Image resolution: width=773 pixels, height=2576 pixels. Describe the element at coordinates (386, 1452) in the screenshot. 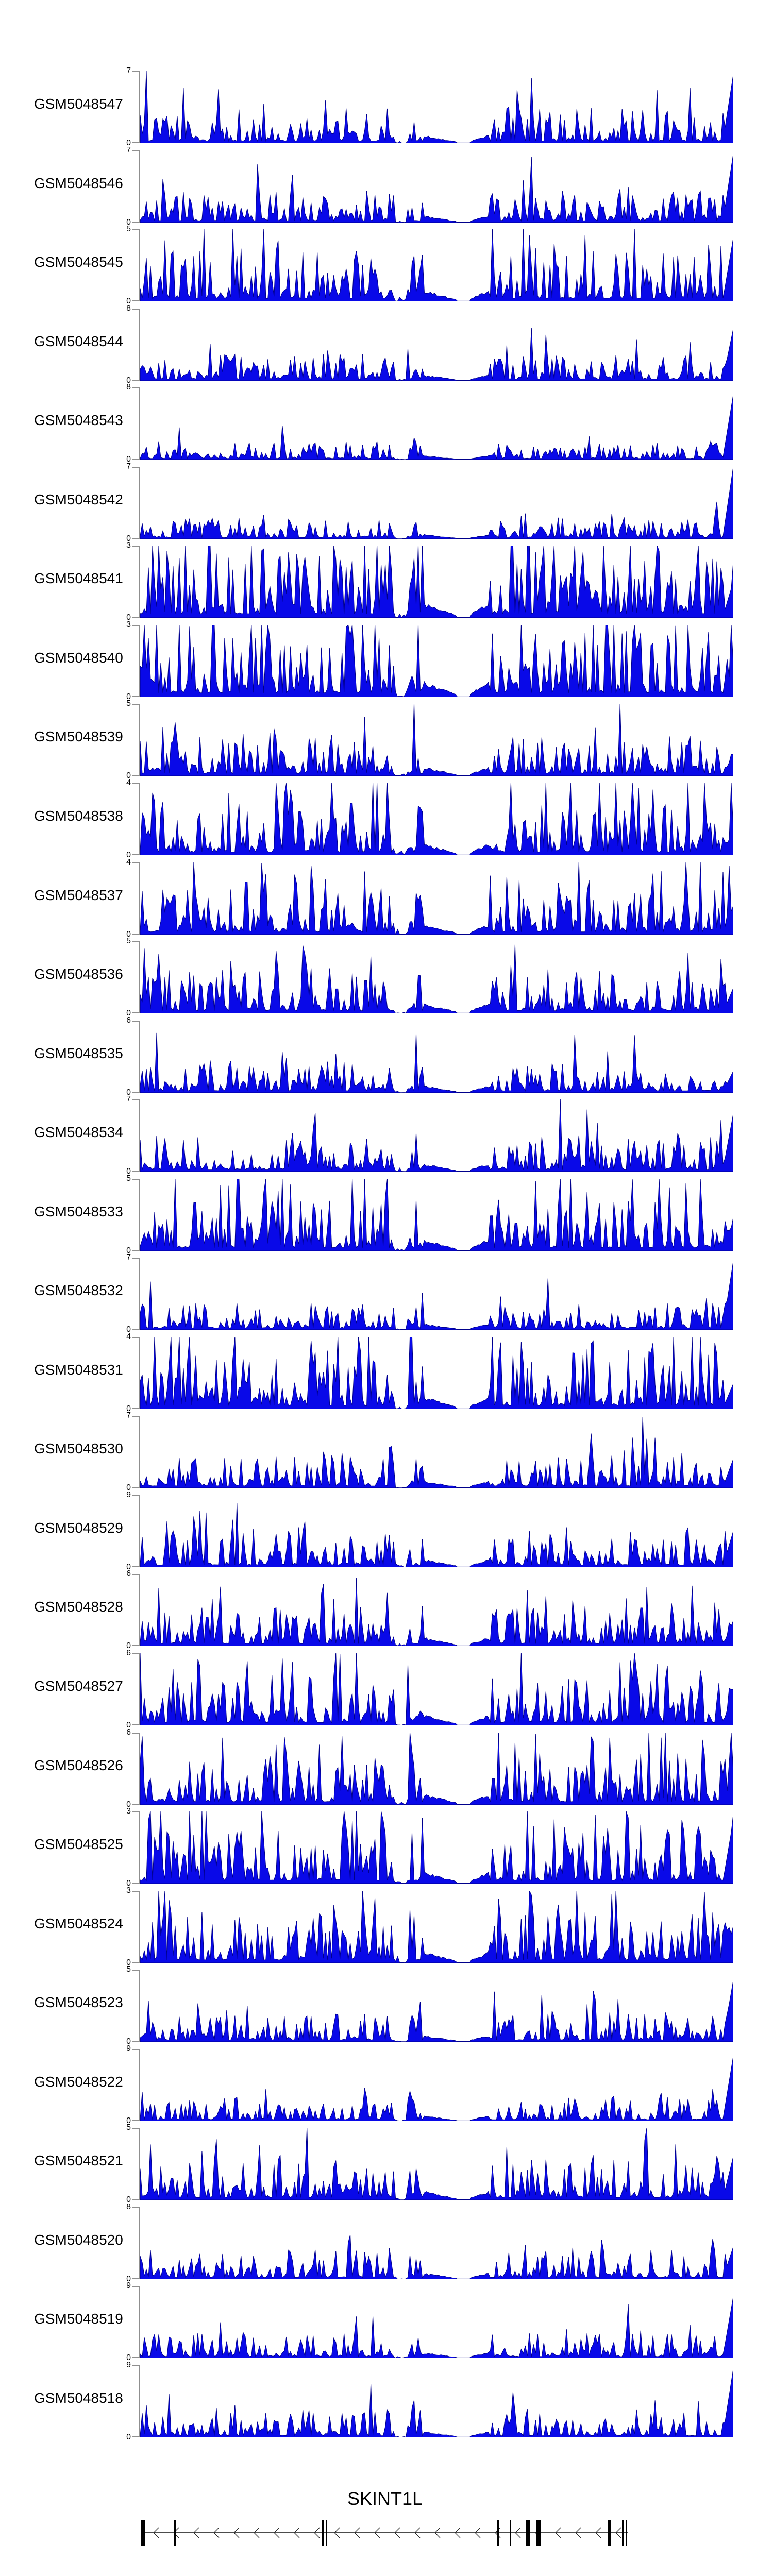

I see `sample-track: GSM5048530 7 0` at that location.